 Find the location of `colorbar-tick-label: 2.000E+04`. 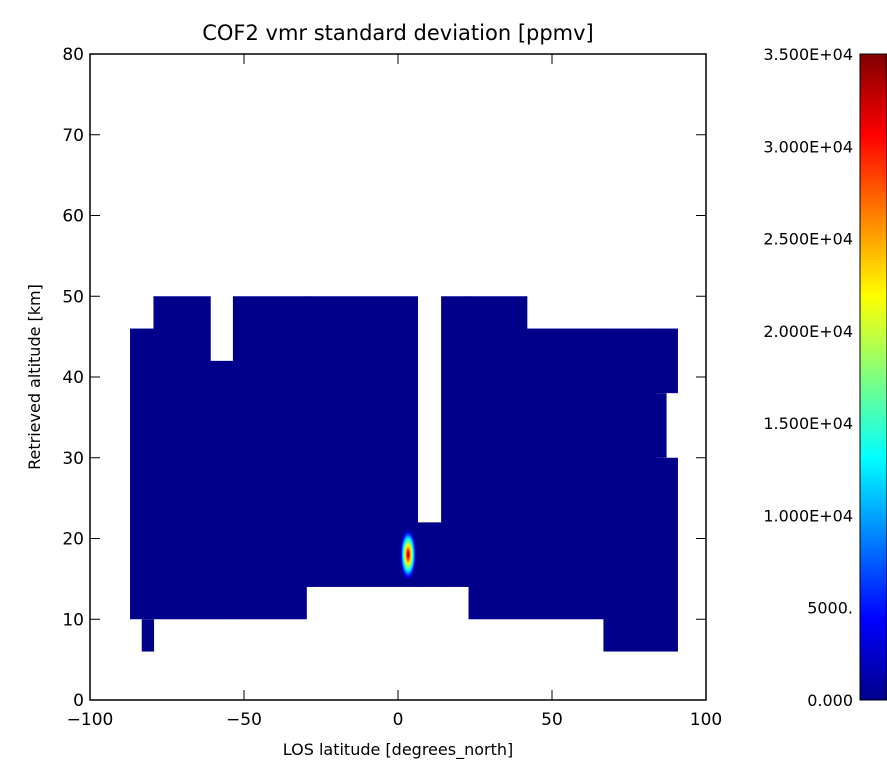

colorbar-tick-label: 2.000E+04 is located at coordinates (808, 331).